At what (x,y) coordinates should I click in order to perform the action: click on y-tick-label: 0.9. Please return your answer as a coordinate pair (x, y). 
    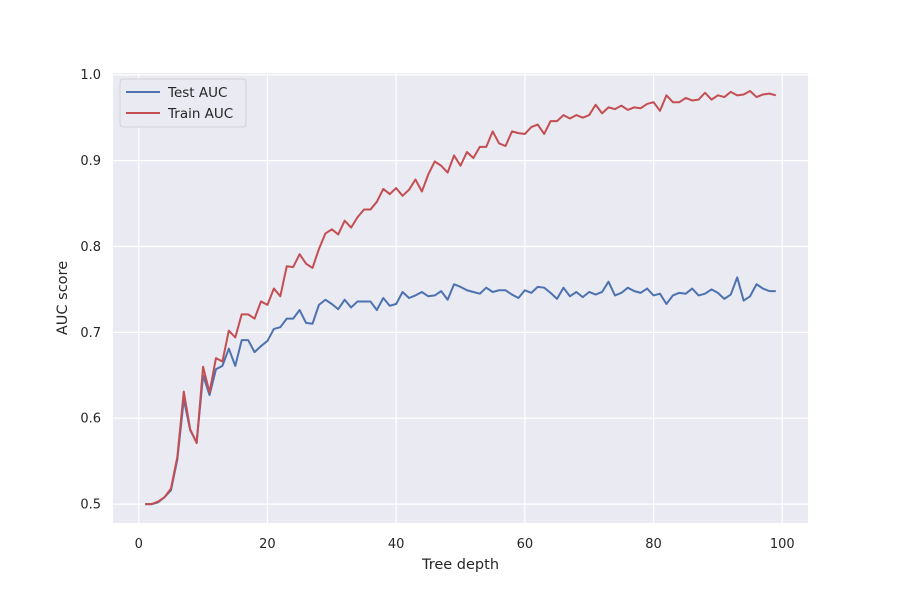
    Looking at the image, I should click on (90, 161).